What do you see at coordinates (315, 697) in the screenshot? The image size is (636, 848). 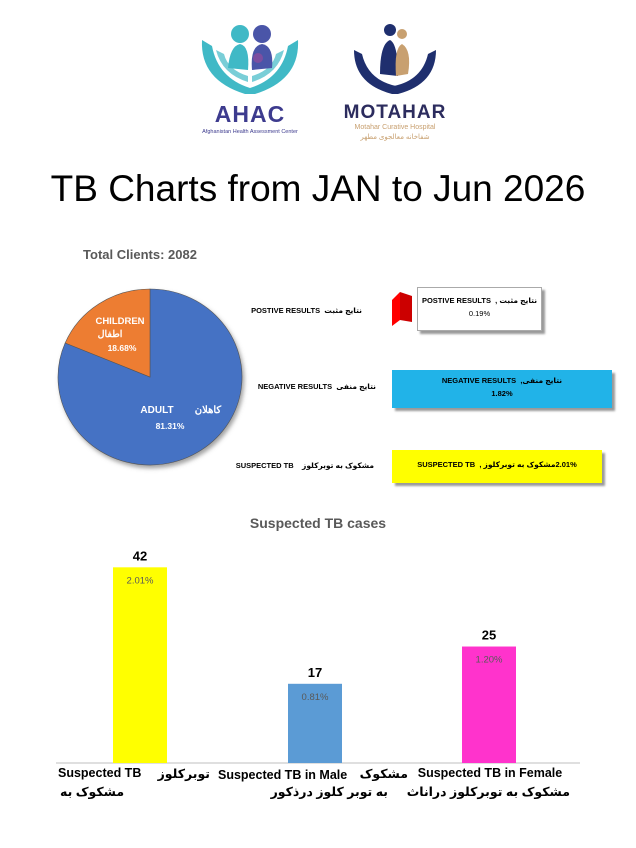 I see `bar-percent-label-2: 0.81%` at bounding box center [315, 697].